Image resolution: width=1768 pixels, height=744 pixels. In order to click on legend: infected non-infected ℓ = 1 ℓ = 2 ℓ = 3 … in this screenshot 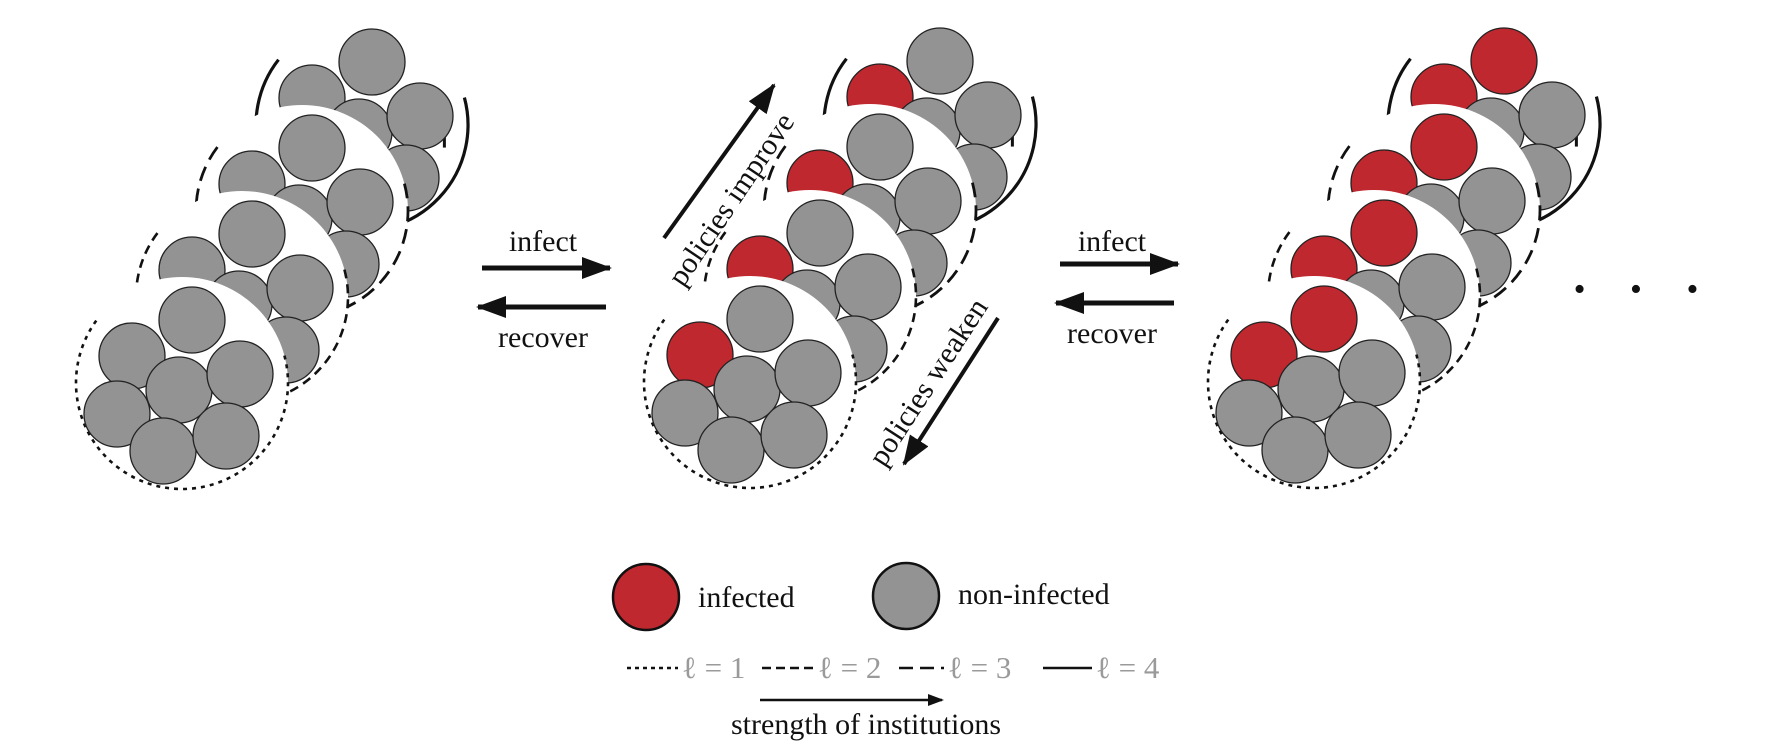, I will do `click(885, 651)`.